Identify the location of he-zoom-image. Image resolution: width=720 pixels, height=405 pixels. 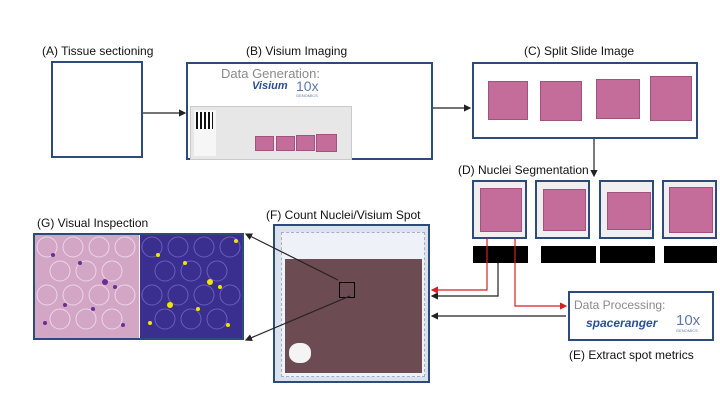
(87, 286).